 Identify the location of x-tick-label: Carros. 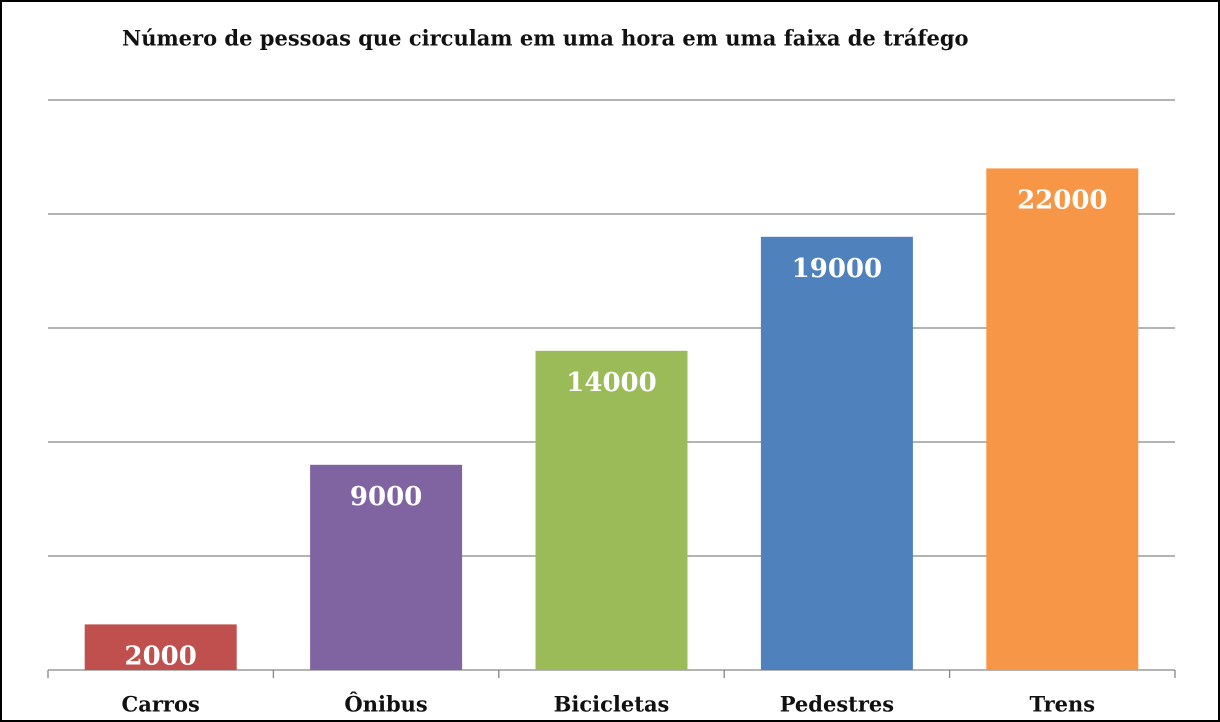
(161, 704).